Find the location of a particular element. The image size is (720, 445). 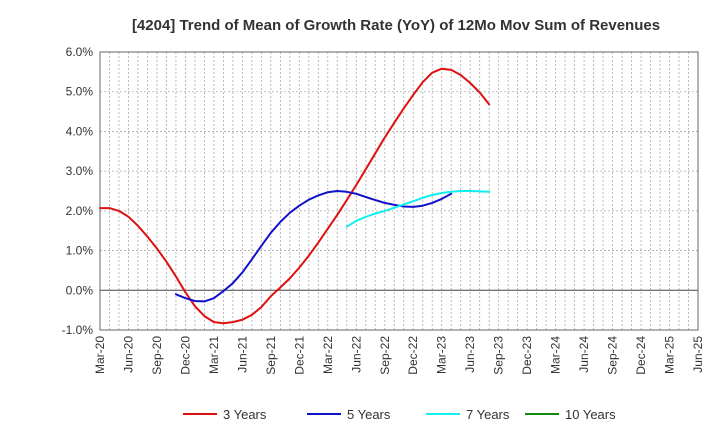

y-tick-label: 4.0% is located at coordinates (80, 131).